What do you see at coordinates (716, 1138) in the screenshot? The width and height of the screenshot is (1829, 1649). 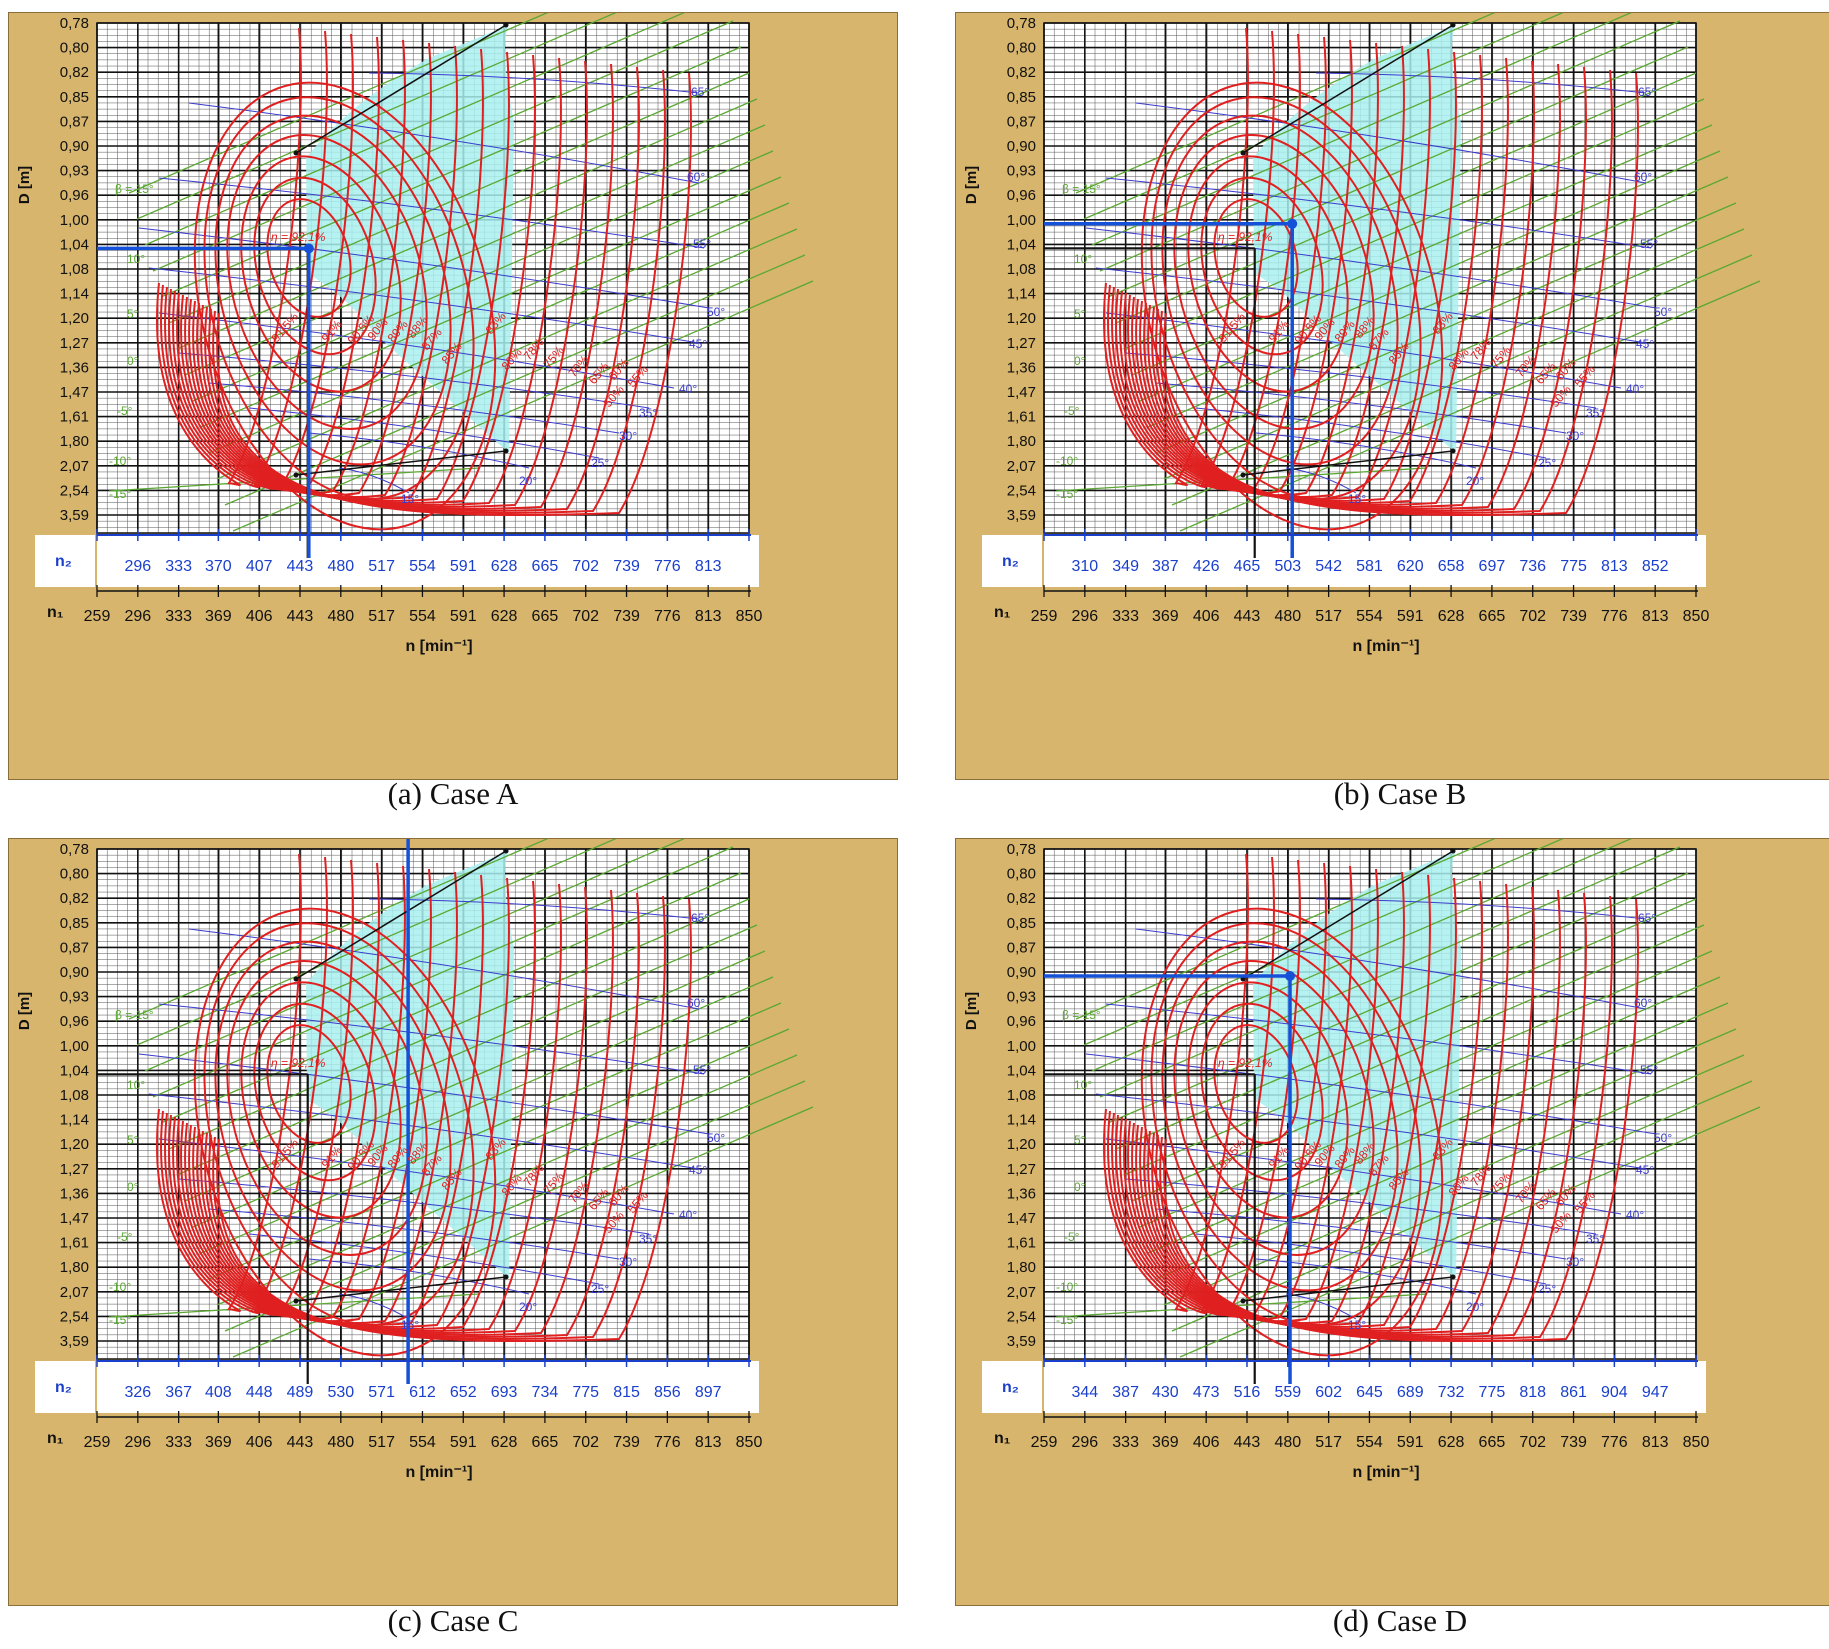 I see `setting-label: 50°` at bounding box center [716, 1138].